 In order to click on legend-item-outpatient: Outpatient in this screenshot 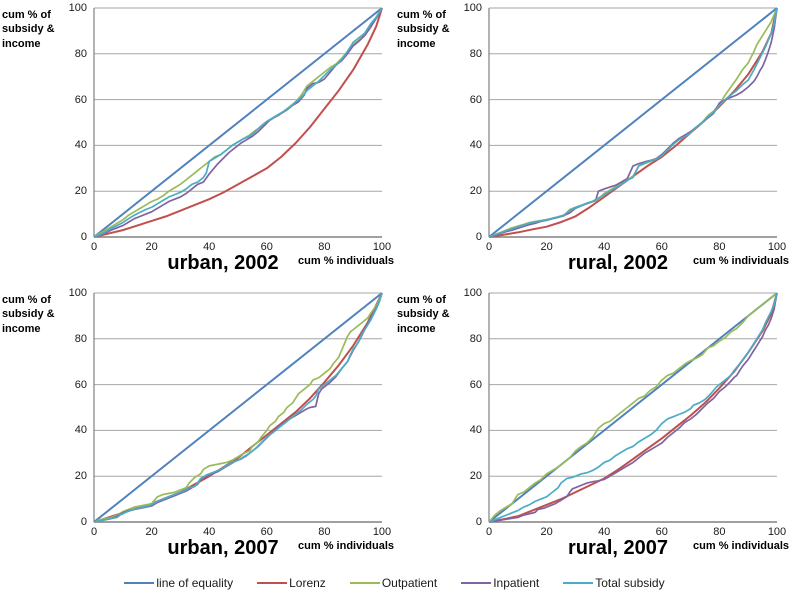, I will do `click(393, 583)`.